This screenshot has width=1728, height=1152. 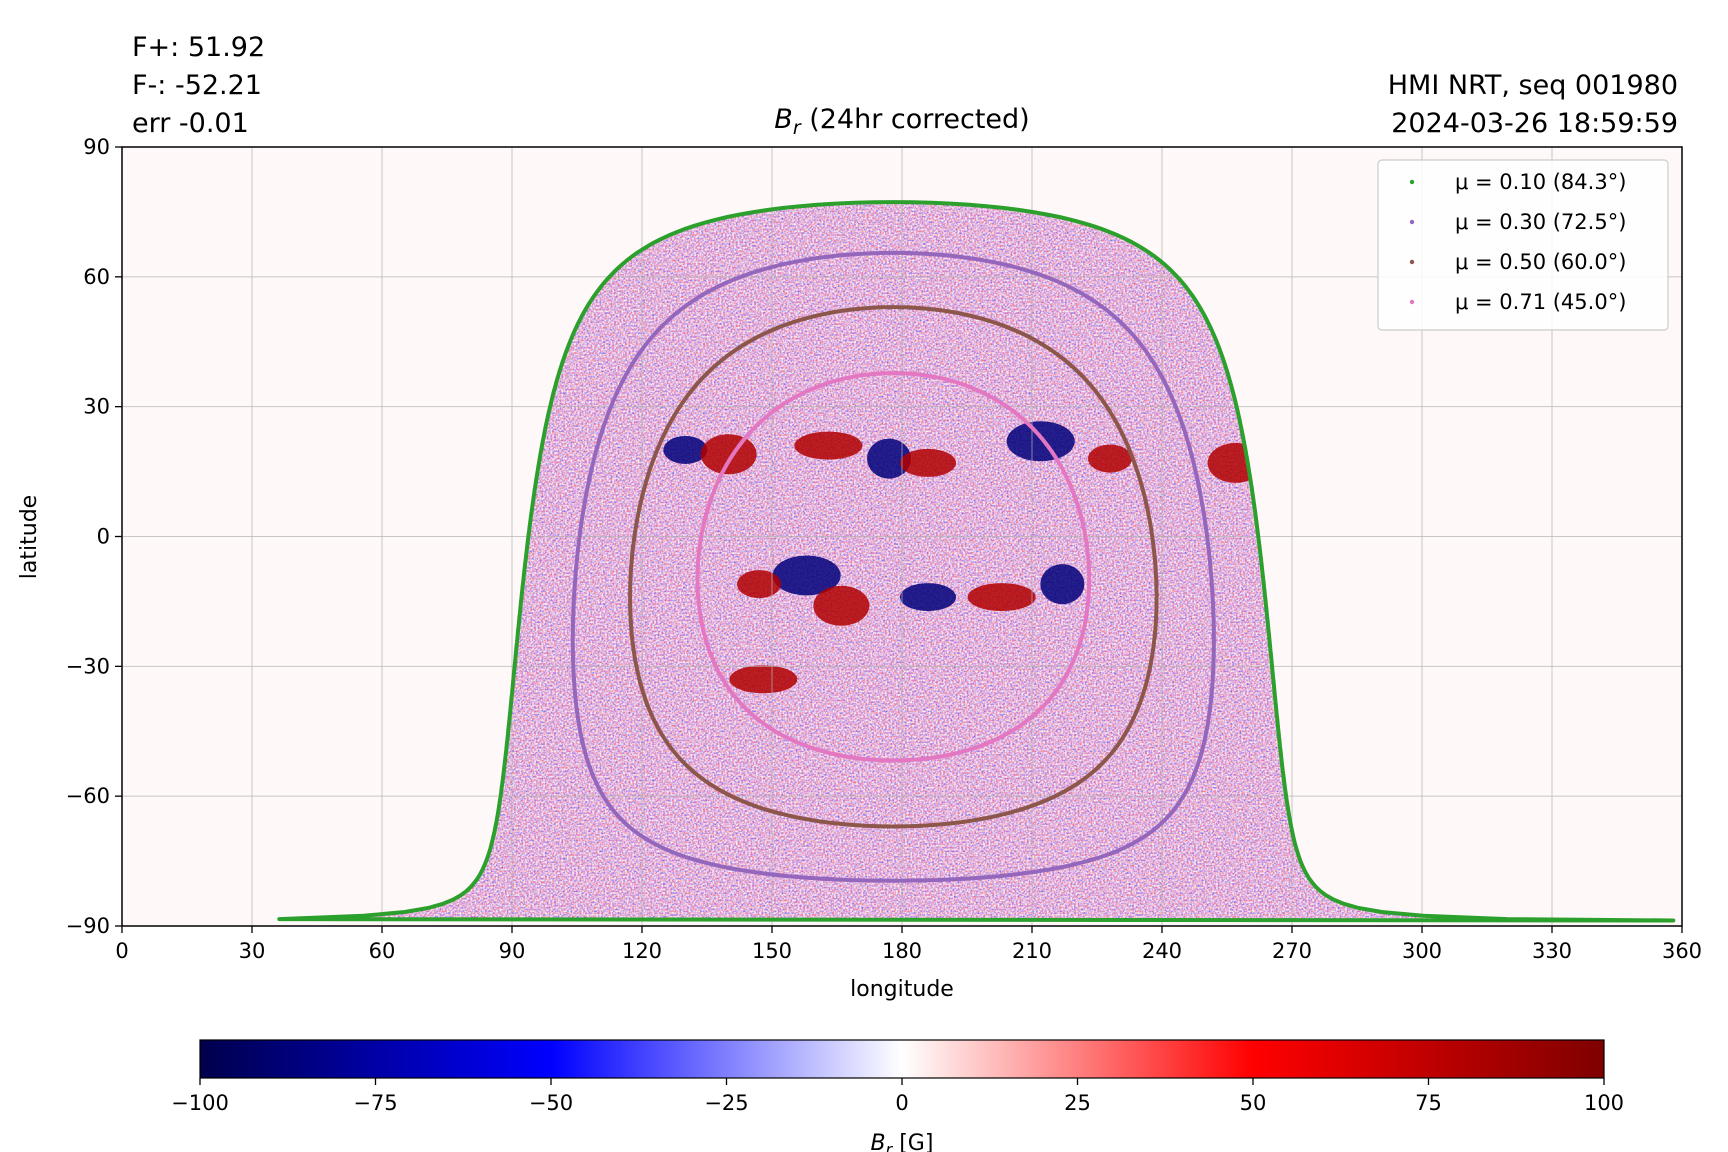 I want to click on colorbar-tick-label: 100, so click(x=1604, y=1103).